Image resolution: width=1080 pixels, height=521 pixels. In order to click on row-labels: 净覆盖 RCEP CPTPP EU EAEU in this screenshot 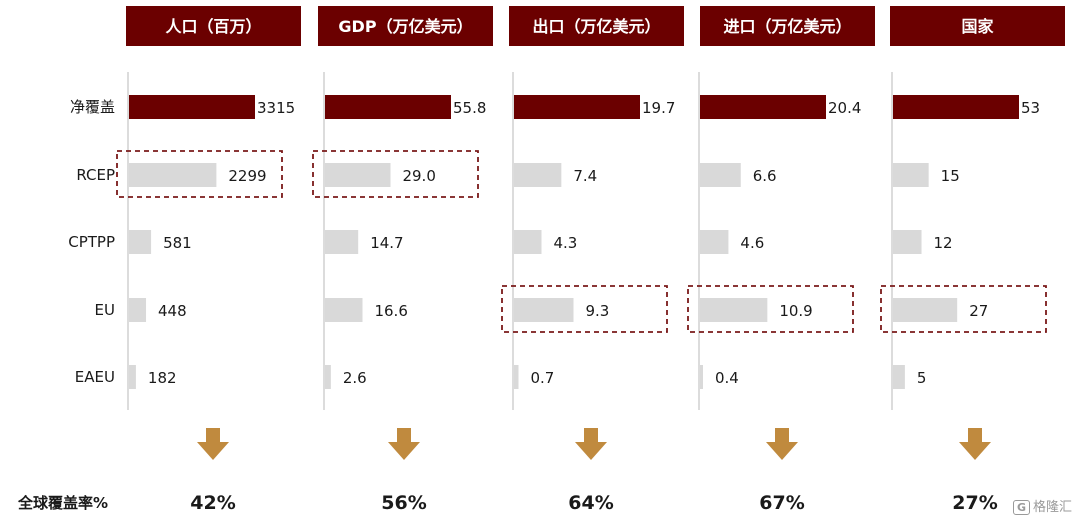, I will do `click(91, 242)`.